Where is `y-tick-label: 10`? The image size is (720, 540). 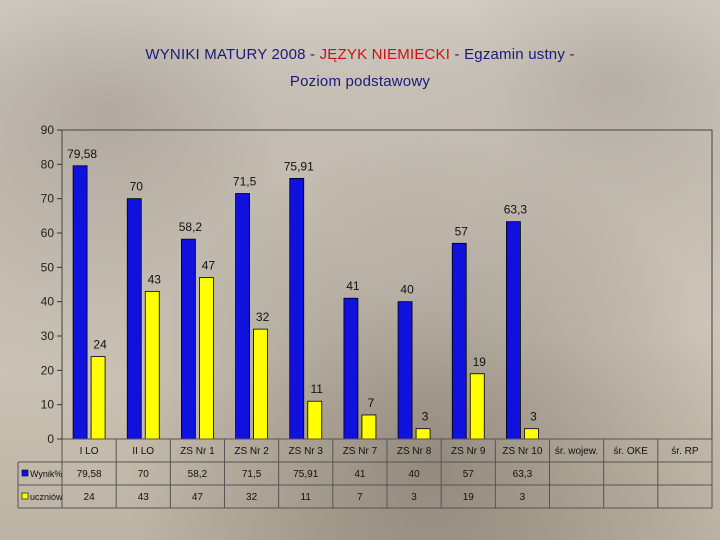 y-tick-label: 10 is located at coordinates (48, 405).